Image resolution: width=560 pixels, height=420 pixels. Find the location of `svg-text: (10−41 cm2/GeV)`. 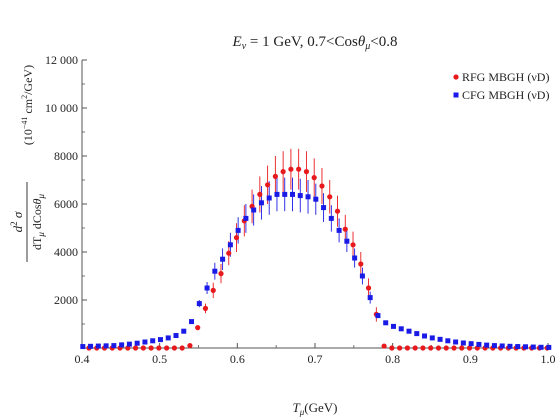

svg-text: (10−41 cm2/GeV) is located at coordinates (27, 105).